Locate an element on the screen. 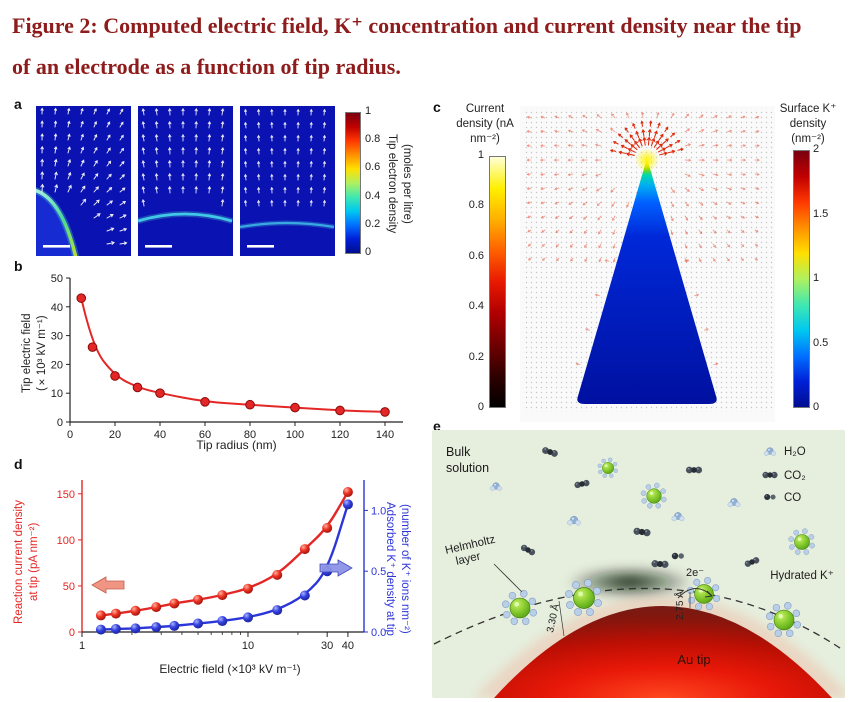 This screenshot has height=702, width=849. hydrated-k-legend-label: Hydrated K⁺ is located at coordinates (802, 576).